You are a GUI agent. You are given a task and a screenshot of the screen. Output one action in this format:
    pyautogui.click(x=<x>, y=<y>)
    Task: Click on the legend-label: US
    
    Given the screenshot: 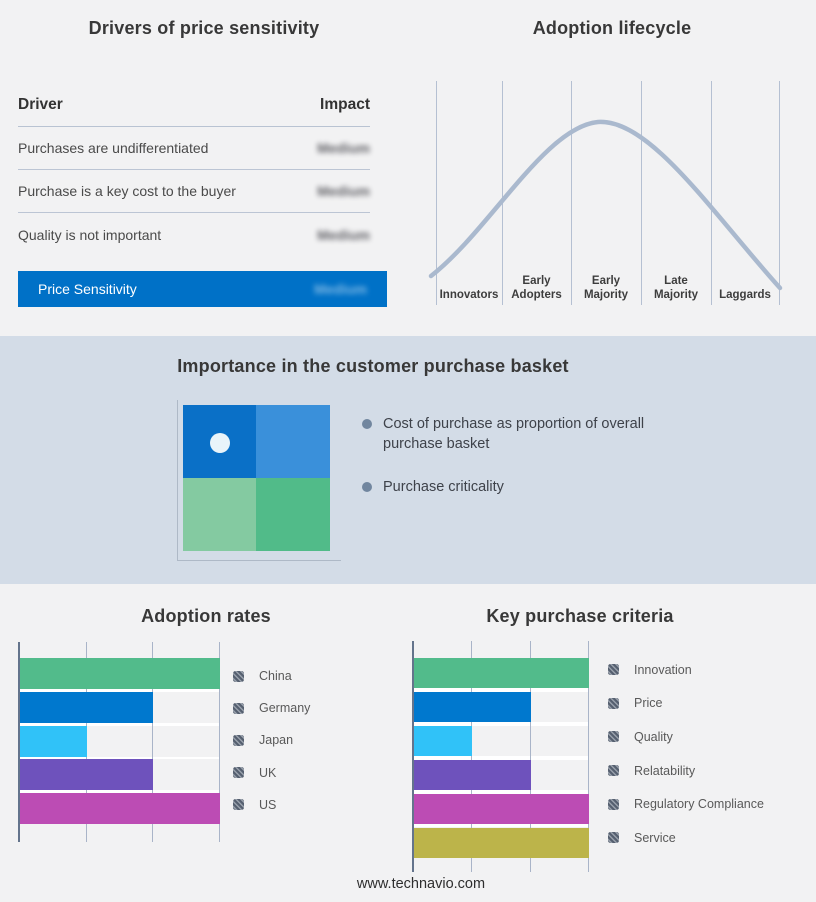 What is the action you would take?
    pyautogui.click(x=268, y=804)
    